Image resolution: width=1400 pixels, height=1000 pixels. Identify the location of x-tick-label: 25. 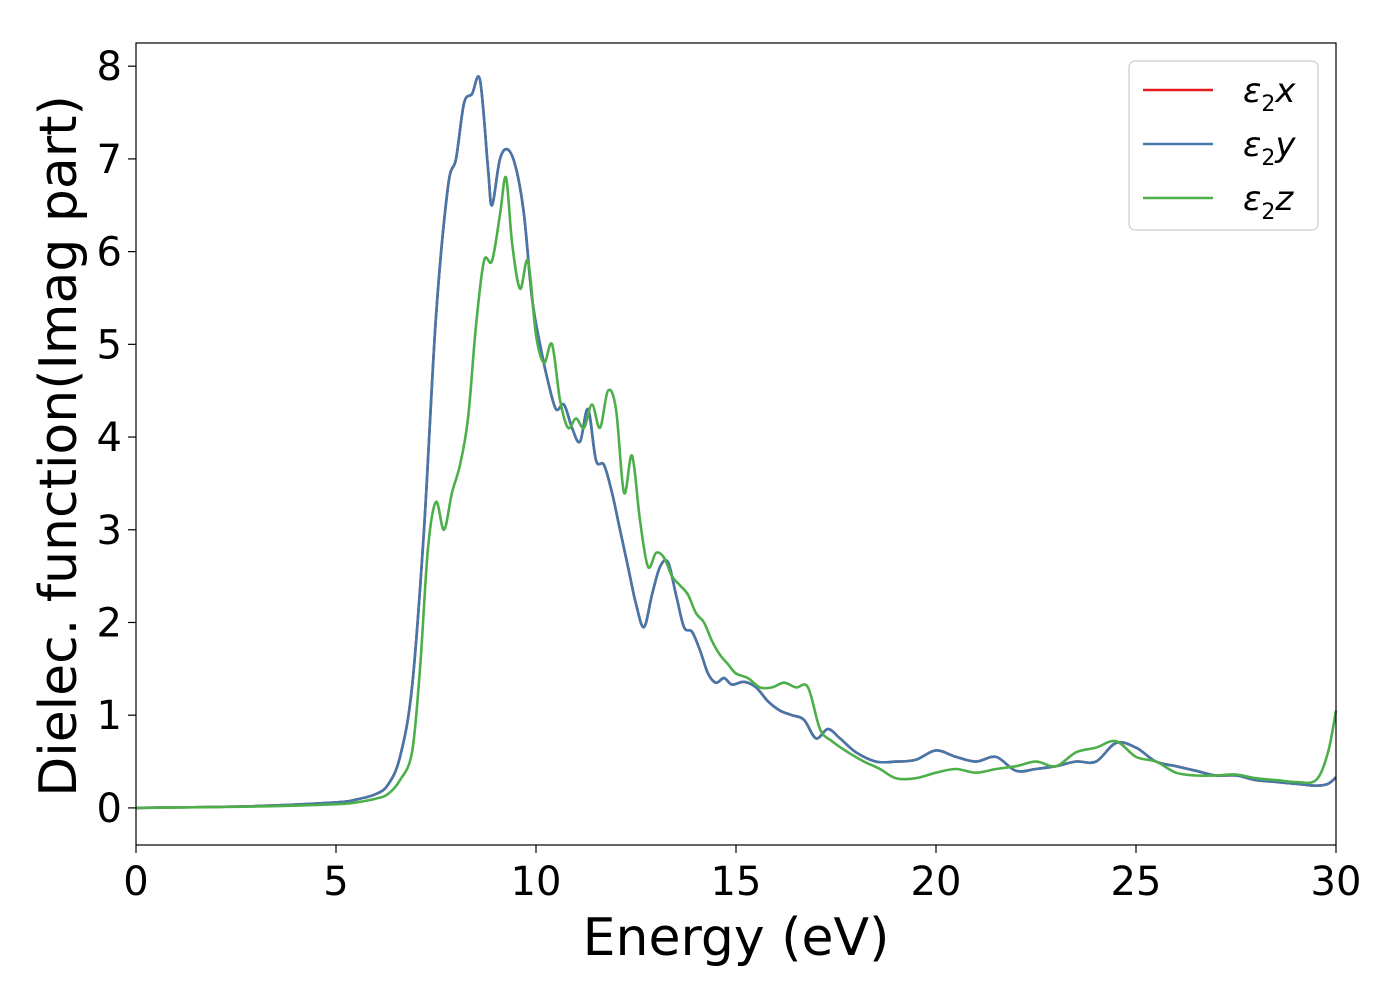
(1136, 882).